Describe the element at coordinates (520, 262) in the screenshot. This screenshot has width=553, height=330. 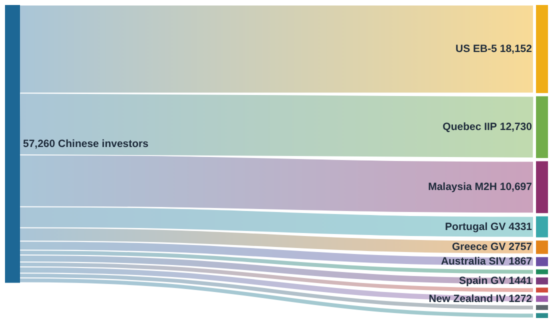
I see `data-label: 1867` at that location.